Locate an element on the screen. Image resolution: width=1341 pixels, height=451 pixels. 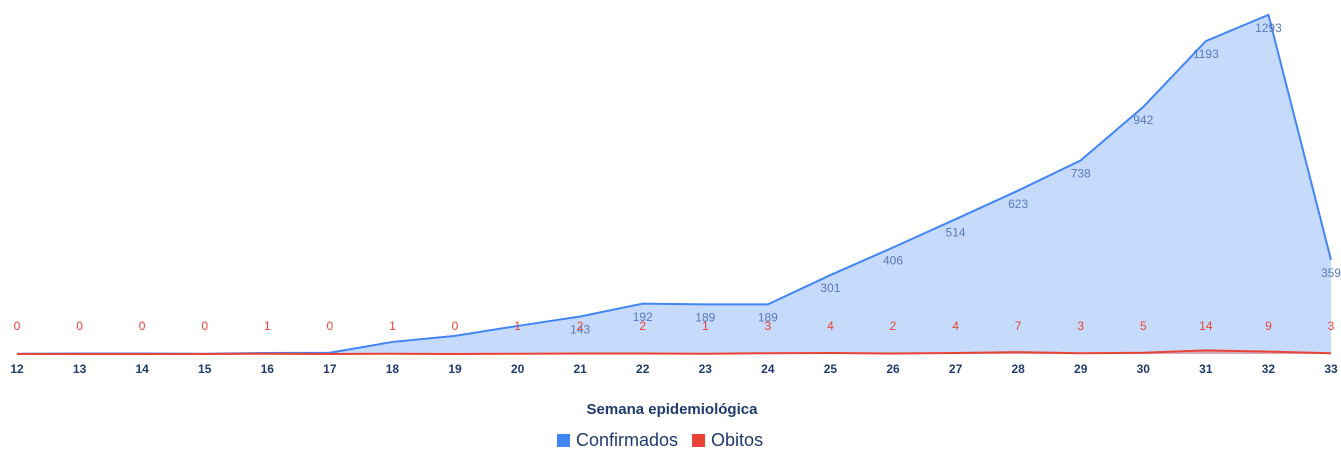
data-label: 514 is located at coordinates (956, 232).